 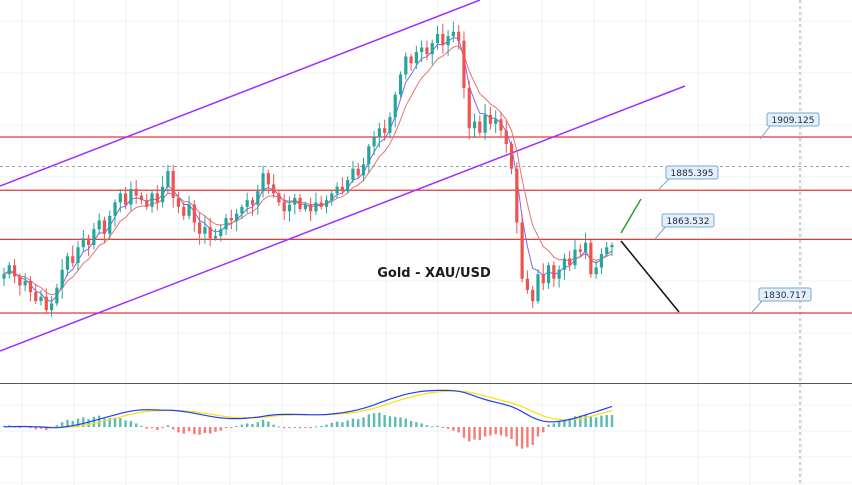 I want to click on macd-pane, so click(x=308, y=419).